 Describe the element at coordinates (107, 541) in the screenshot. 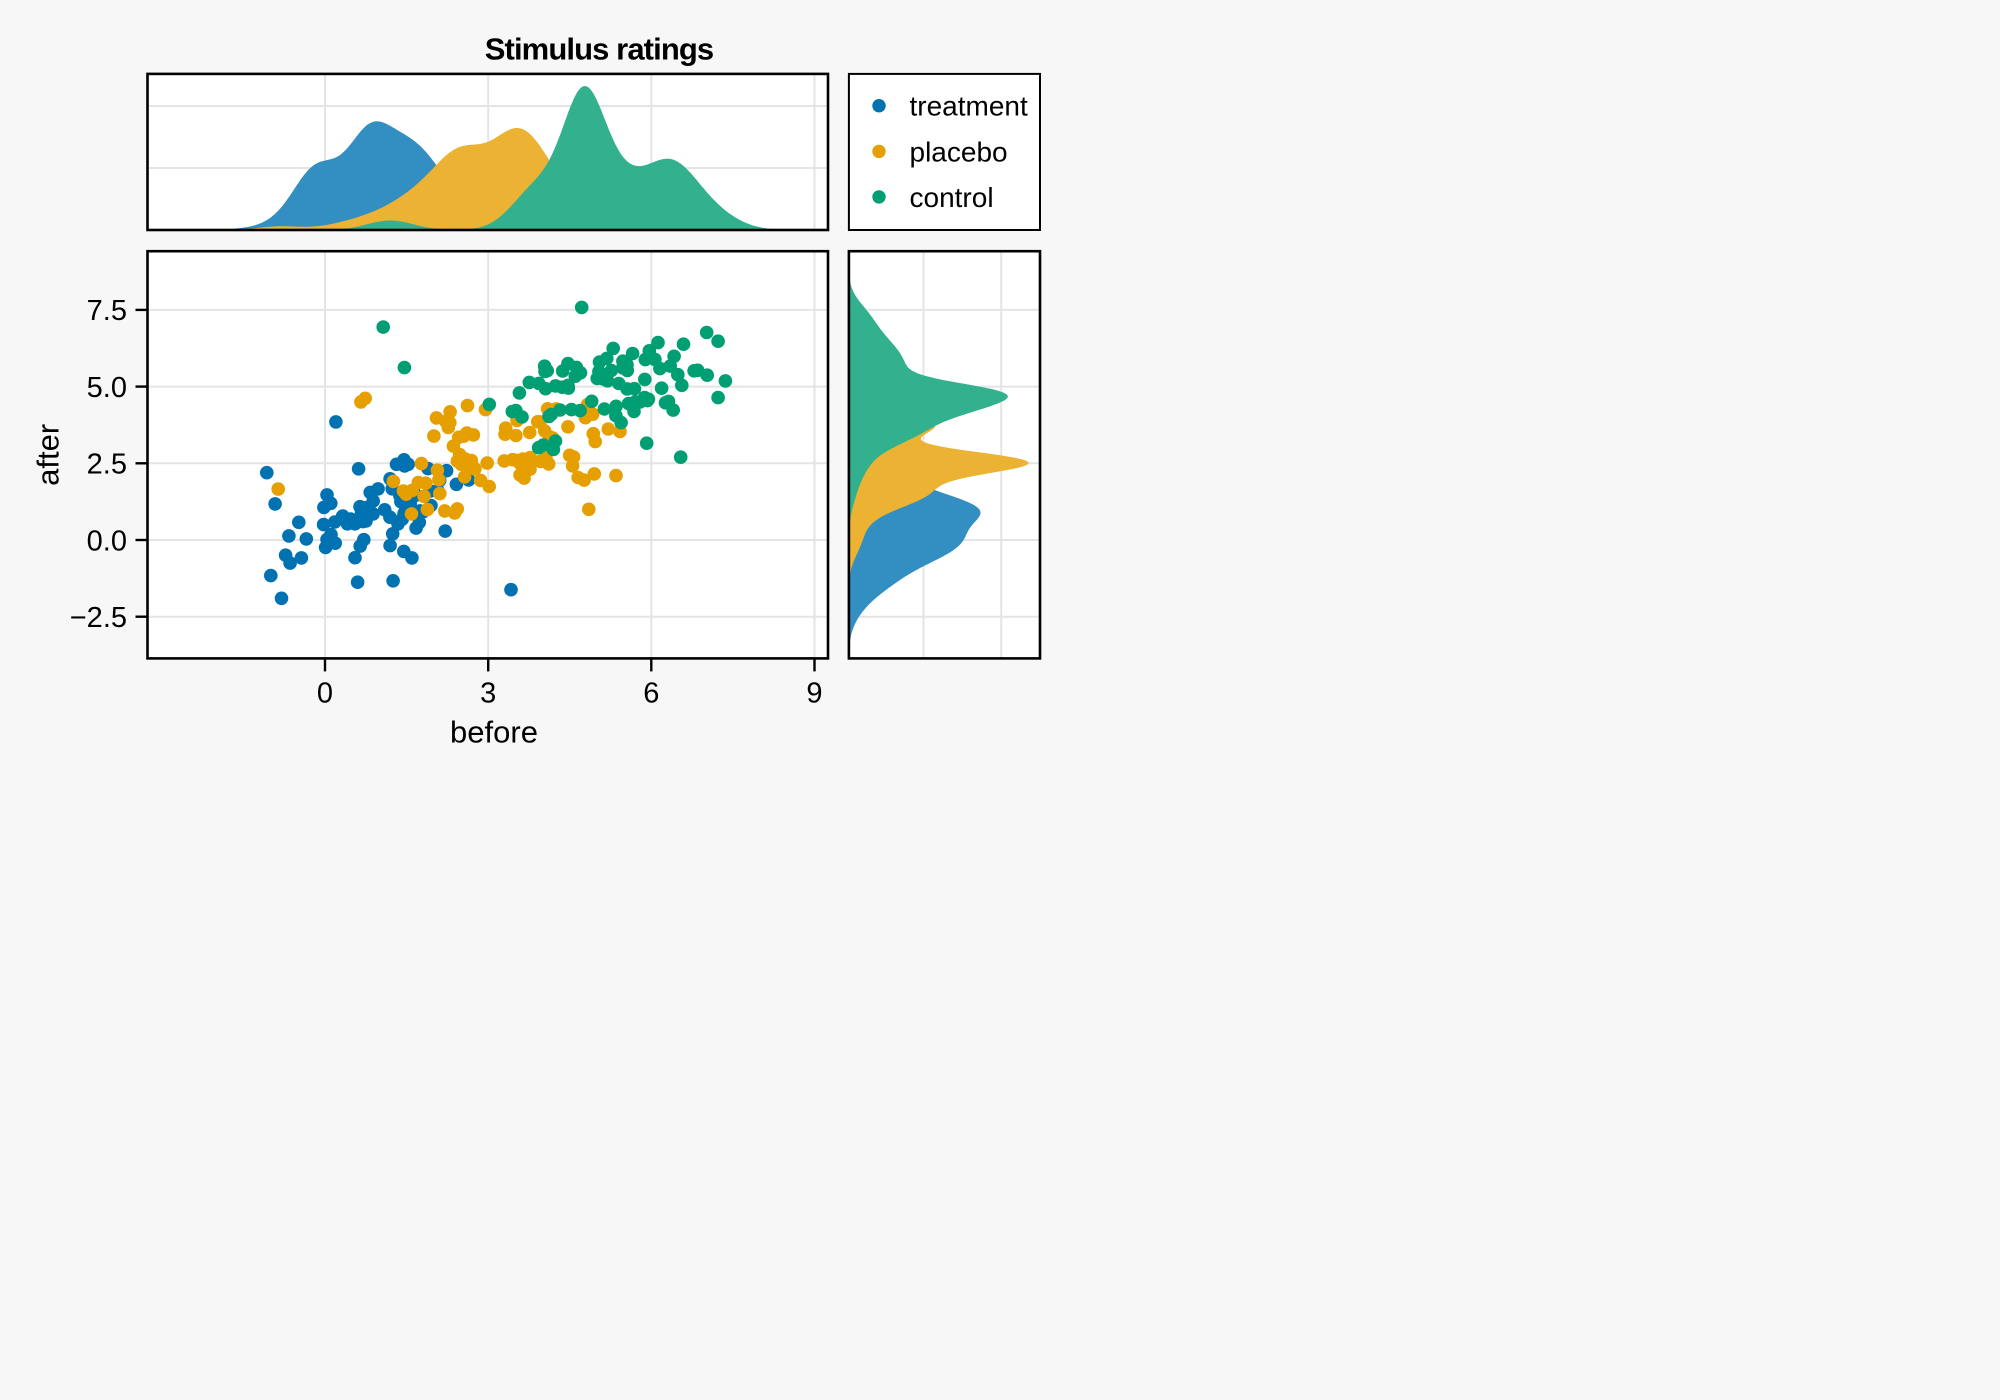

I see `svg-text: 0.0` at that location.